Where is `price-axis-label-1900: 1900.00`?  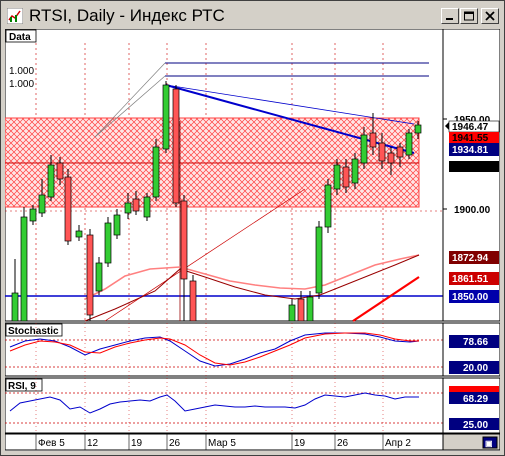 price-axis-label-1900: 1900.00 is located at coordinates (472, 210).